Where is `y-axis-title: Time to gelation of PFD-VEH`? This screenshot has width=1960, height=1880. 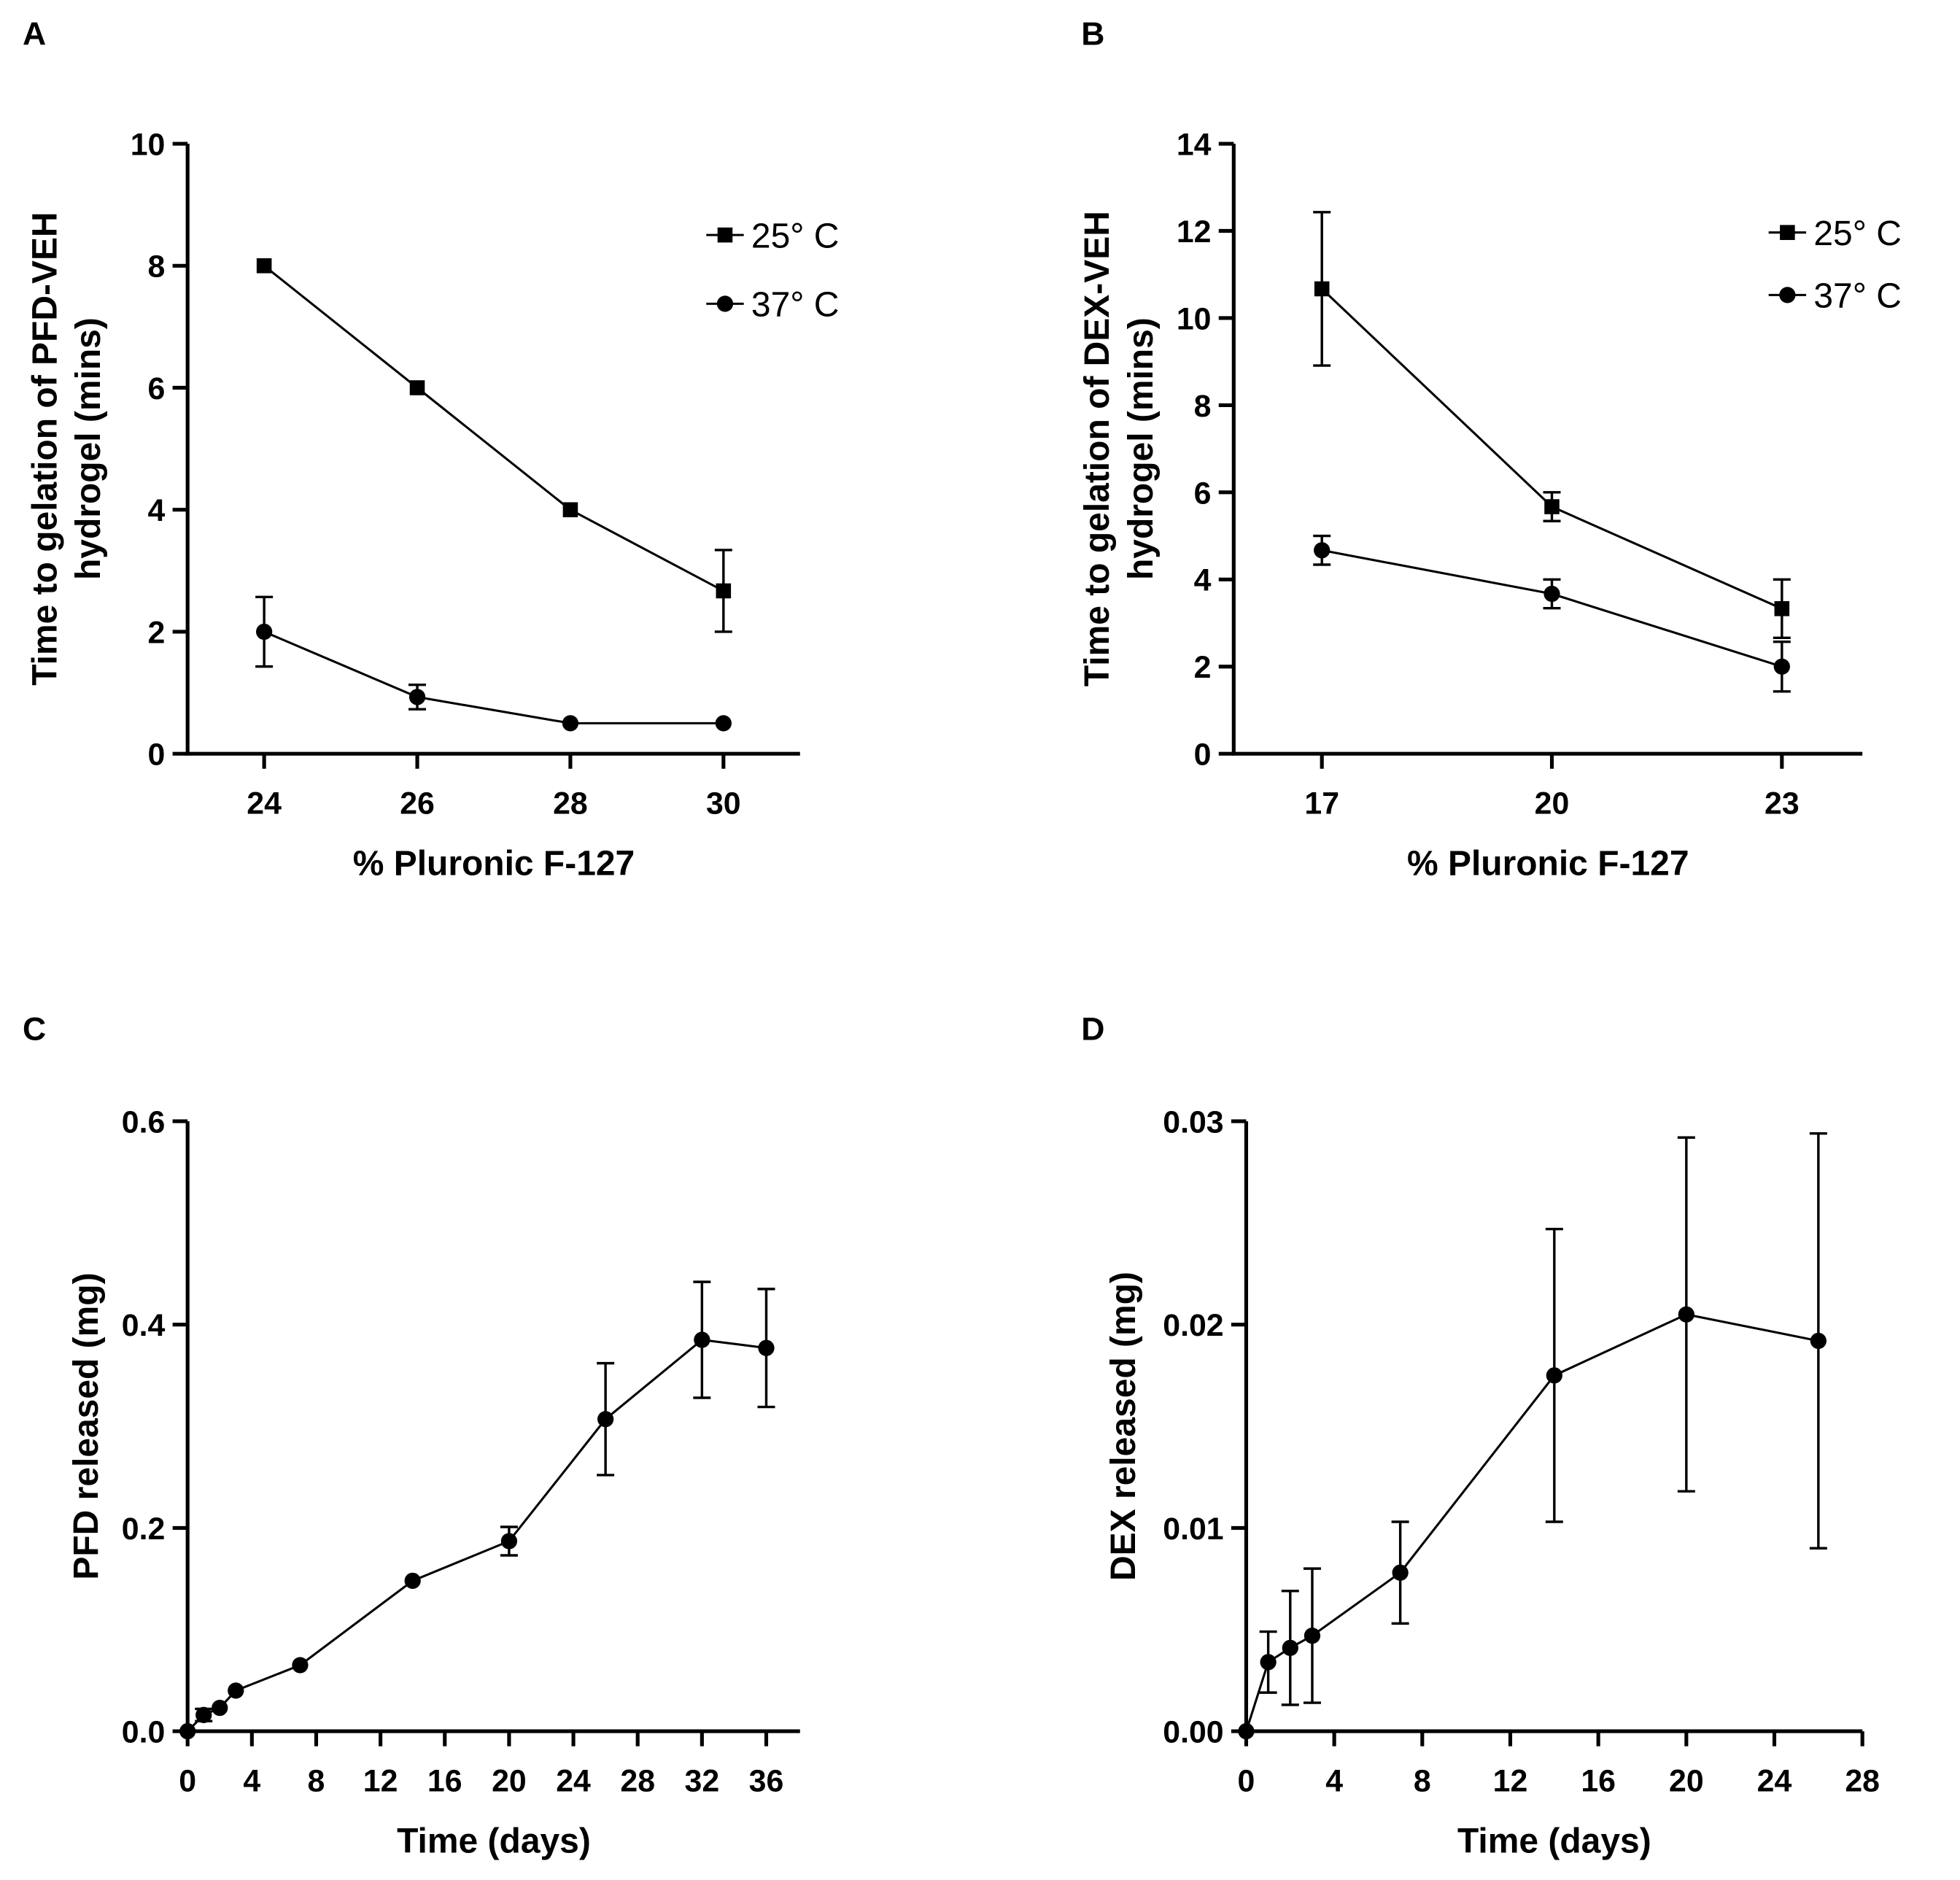 y-axis-title: Time to gelation of PFD-VEH is located at coordinates (45, 448).